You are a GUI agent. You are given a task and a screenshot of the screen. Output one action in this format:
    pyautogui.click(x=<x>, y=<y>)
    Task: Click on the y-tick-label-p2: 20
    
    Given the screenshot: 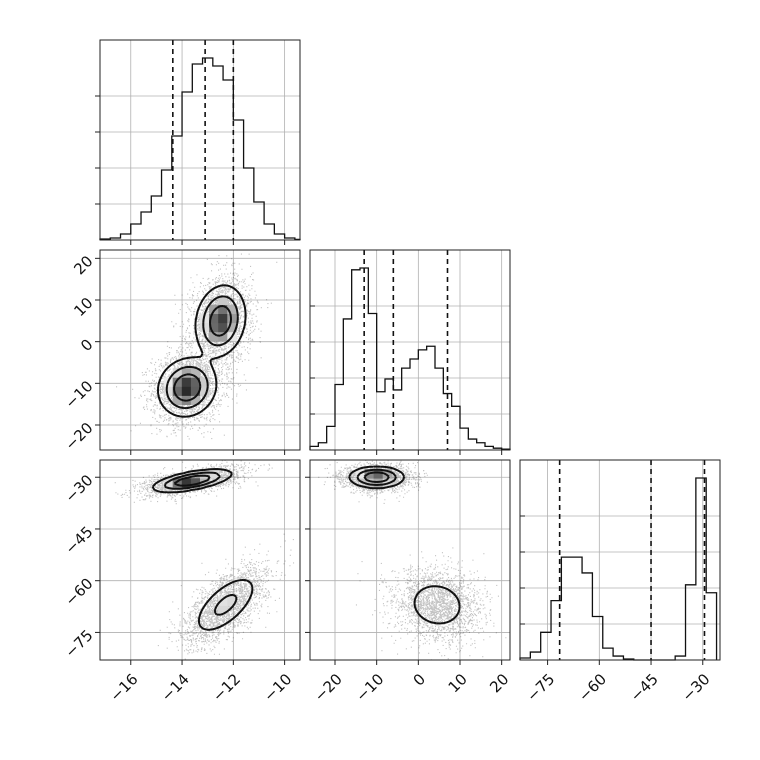 What is the action you would take?
    pyautogui.click(x=83, y=265)
    